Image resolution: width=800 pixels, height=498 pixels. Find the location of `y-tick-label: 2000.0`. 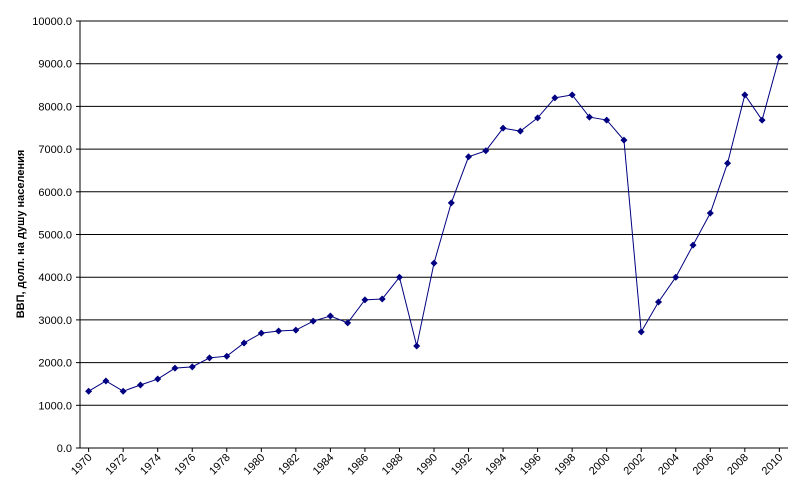

y-tick-label: 2000.0 is located at coordinates (55, 364).